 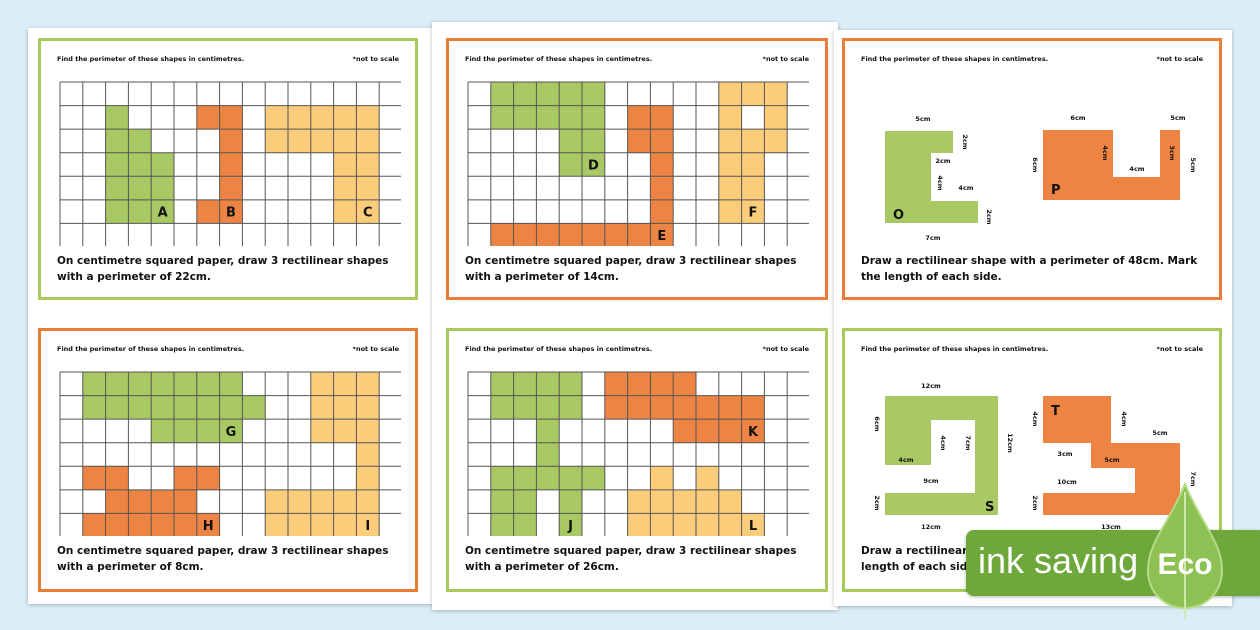 I want to click on eco-text: Eco, so click(x=1184, y=564).